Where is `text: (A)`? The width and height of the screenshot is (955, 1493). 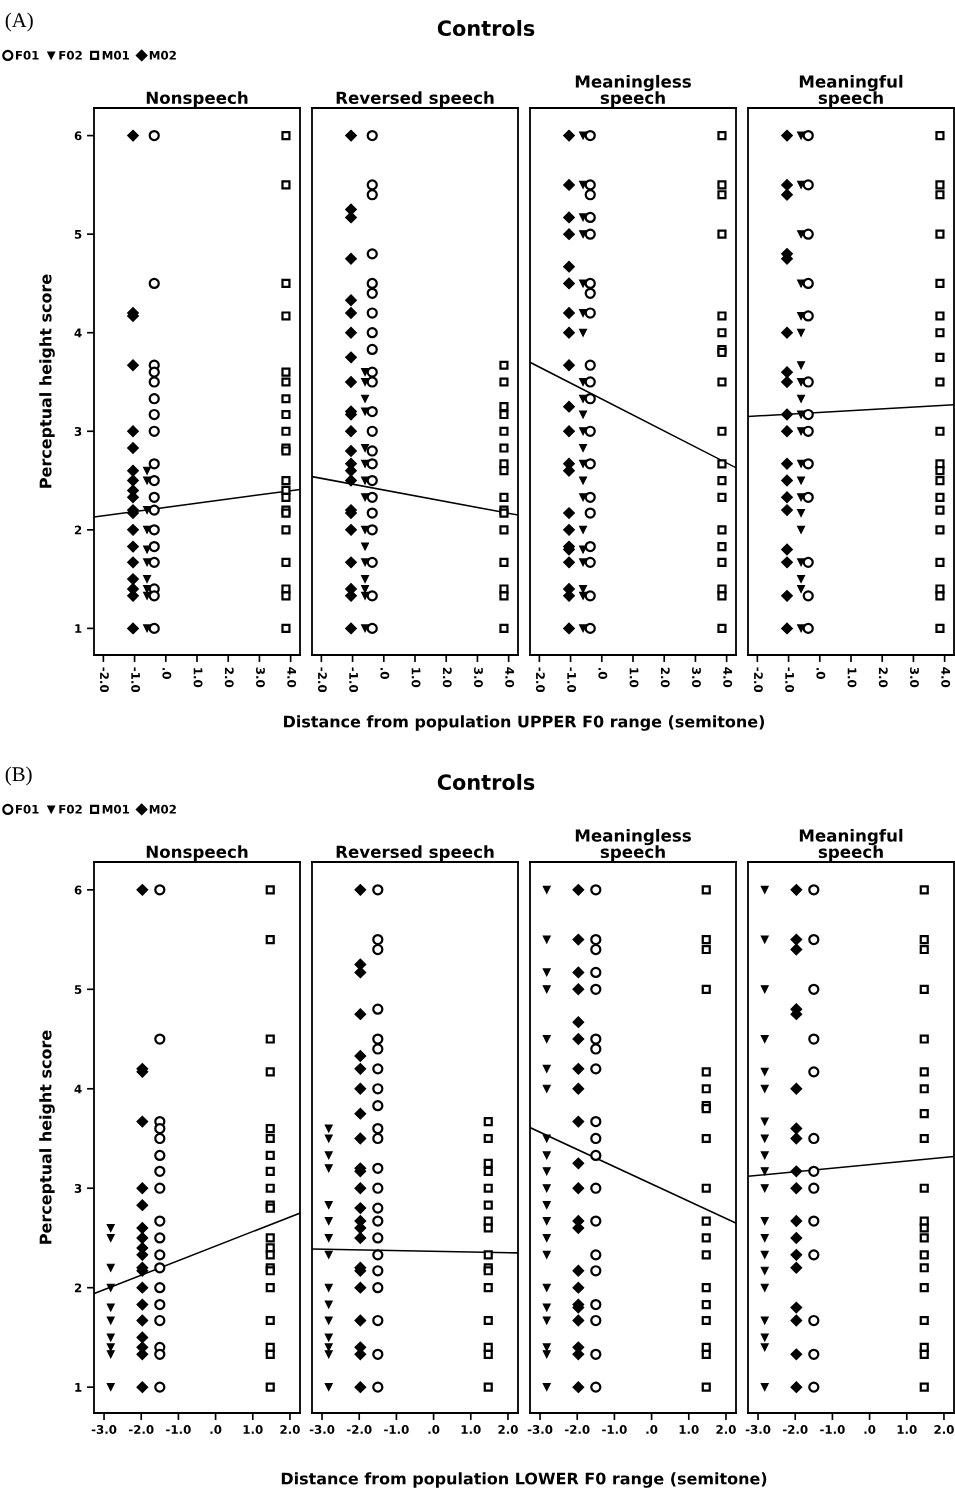
text: (A) is located at coordinates (19, 22).